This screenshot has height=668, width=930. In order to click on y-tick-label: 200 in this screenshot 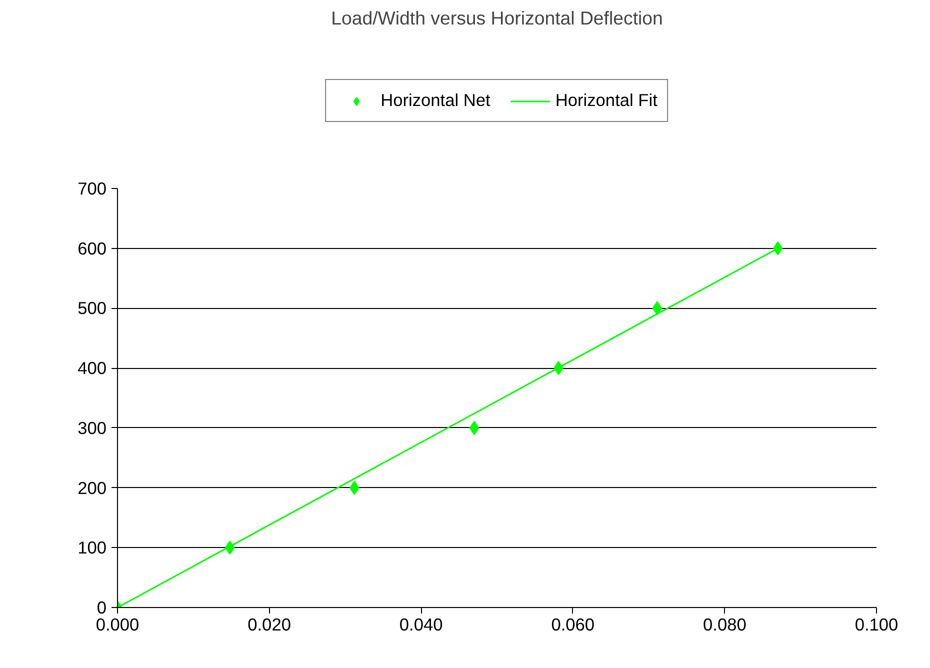, I will do `click(92, 488)`.